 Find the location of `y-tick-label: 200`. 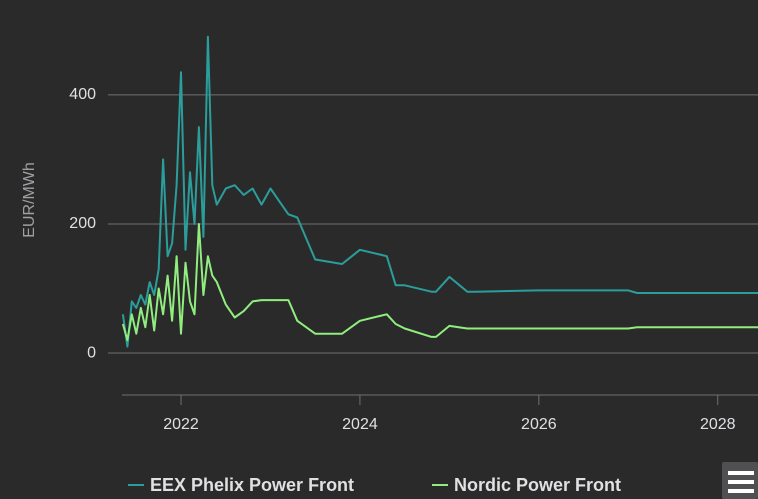

y-tick-label: 200 is located at coordinates (82, 223).